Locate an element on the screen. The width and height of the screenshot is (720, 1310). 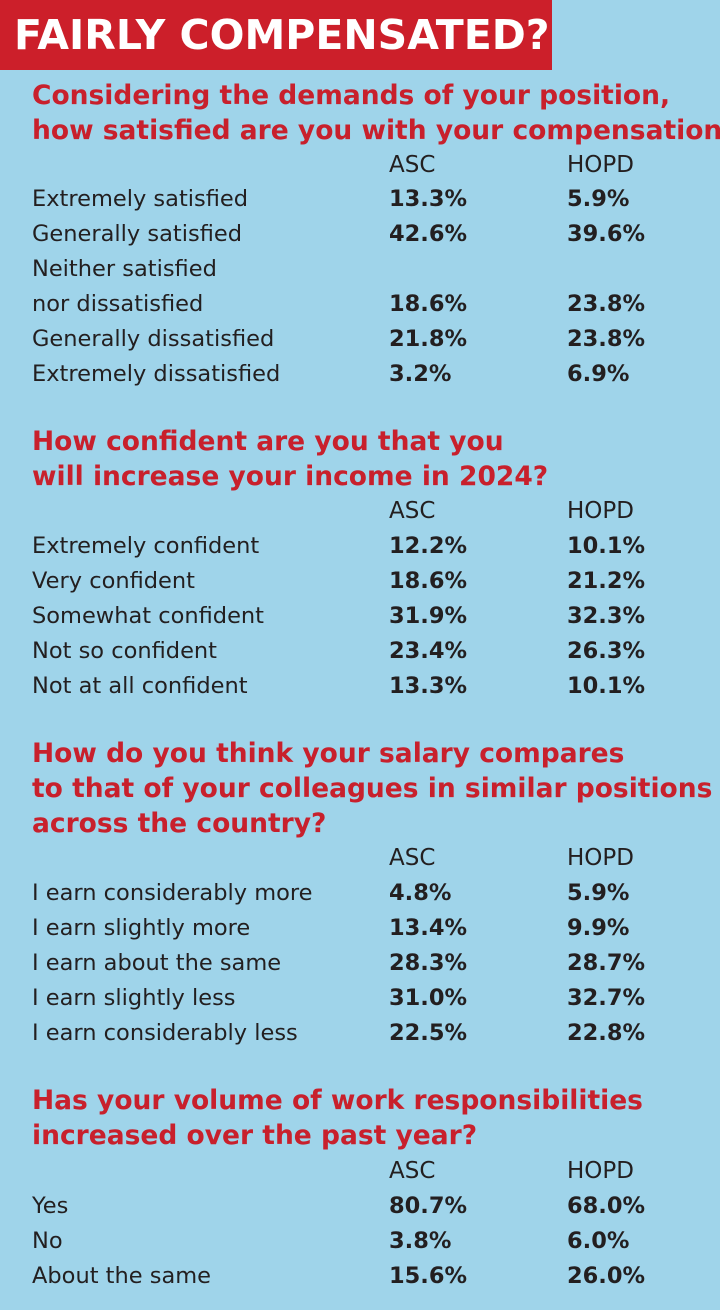
table-row: Extremely confident 12.2% 10.1% is located at coordinates (360, 546).